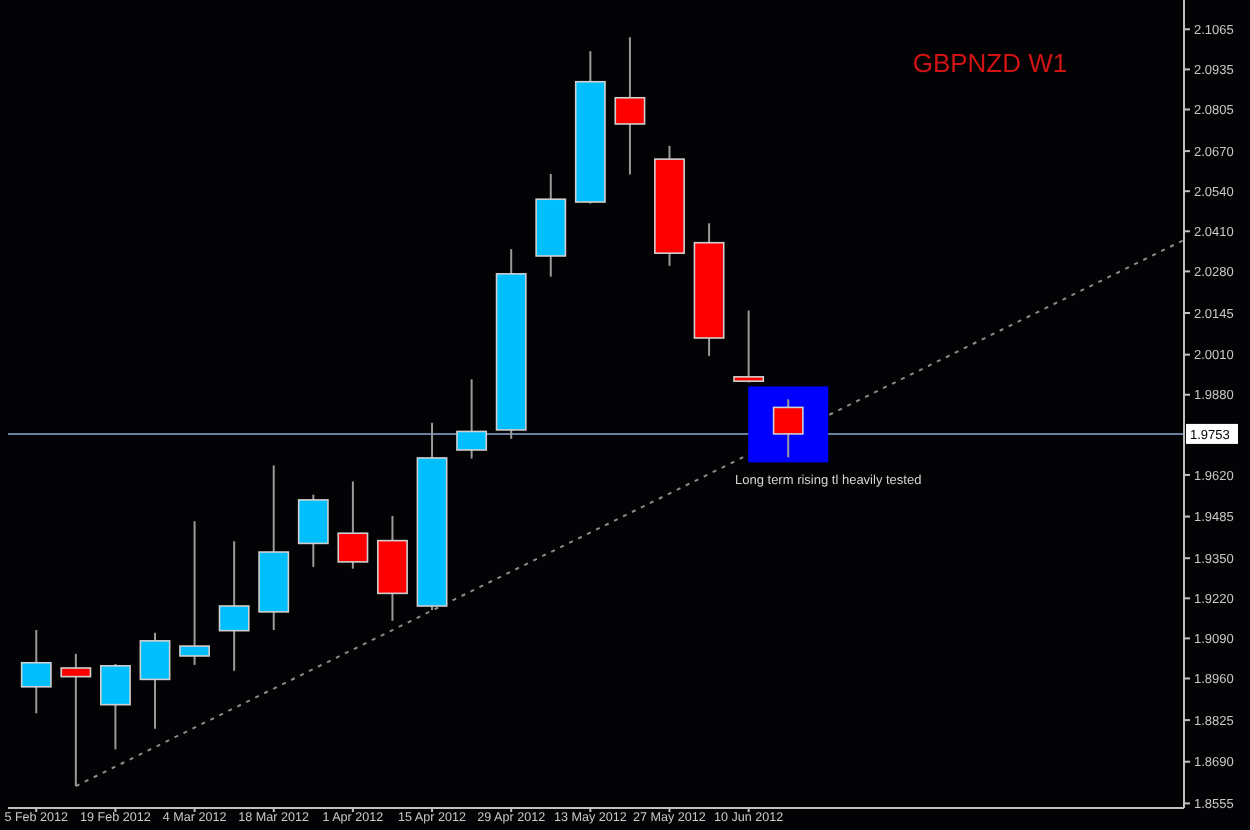 The height and width of the screenshot is (830, 1250). What do you see at coordinates (990, 63) in the screenshot?
I see `text: GBPNZD W1` at bounding box center [990, 63].